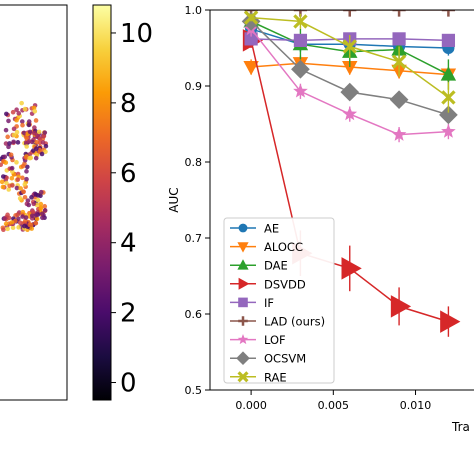 This screenshot has height=474, width=474. What do you see at coordinates (259, 266) in the screenshot?
I see `legend-entry: DAE` at bounding box center [259, 266].